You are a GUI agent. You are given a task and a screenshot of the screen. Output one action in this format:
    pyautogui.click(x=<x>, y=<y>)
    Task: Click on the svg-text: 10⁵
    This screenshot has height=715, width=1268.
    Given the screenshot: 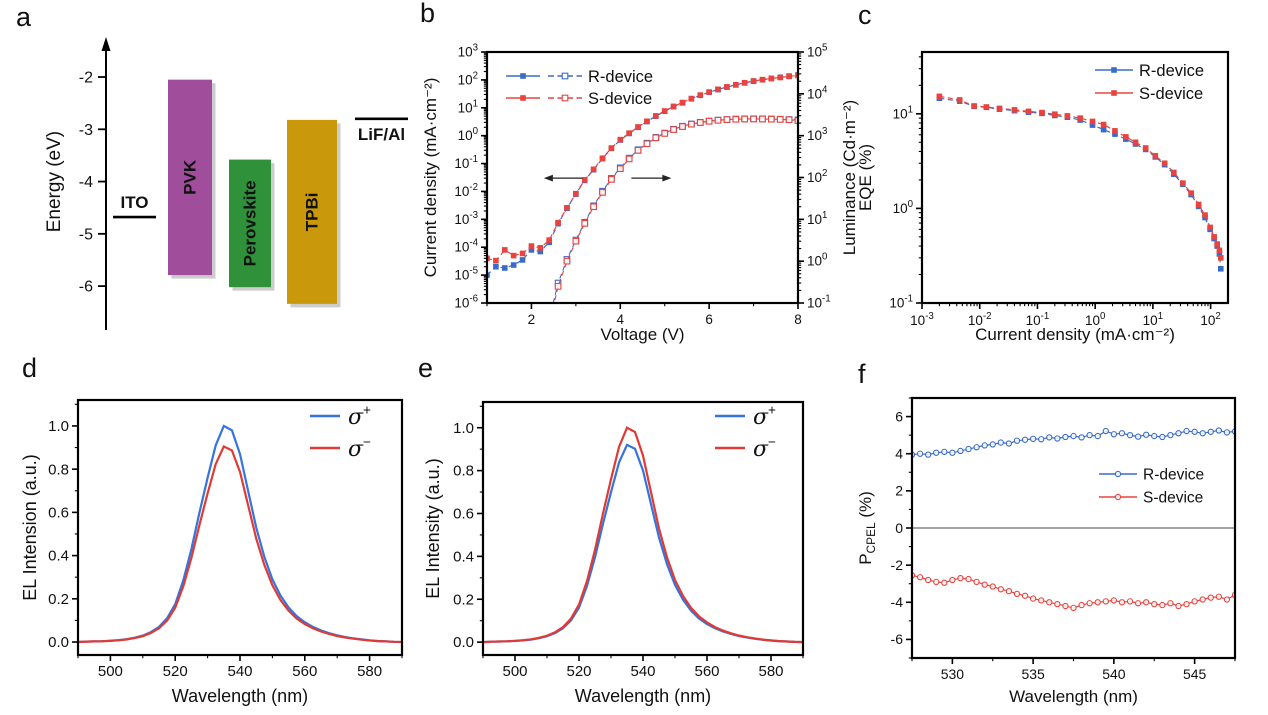 What is the action you would take?
    pyautogui.click(x=817, y=51)
    